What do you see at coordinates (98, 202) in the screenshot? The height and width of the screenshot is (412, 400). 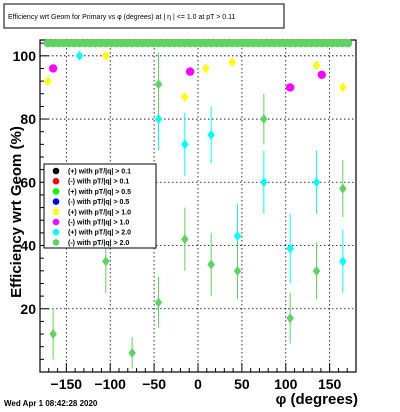 I see `legend-label: (-) with pT/|q| > 0.5` at bounding box center [98, 202].